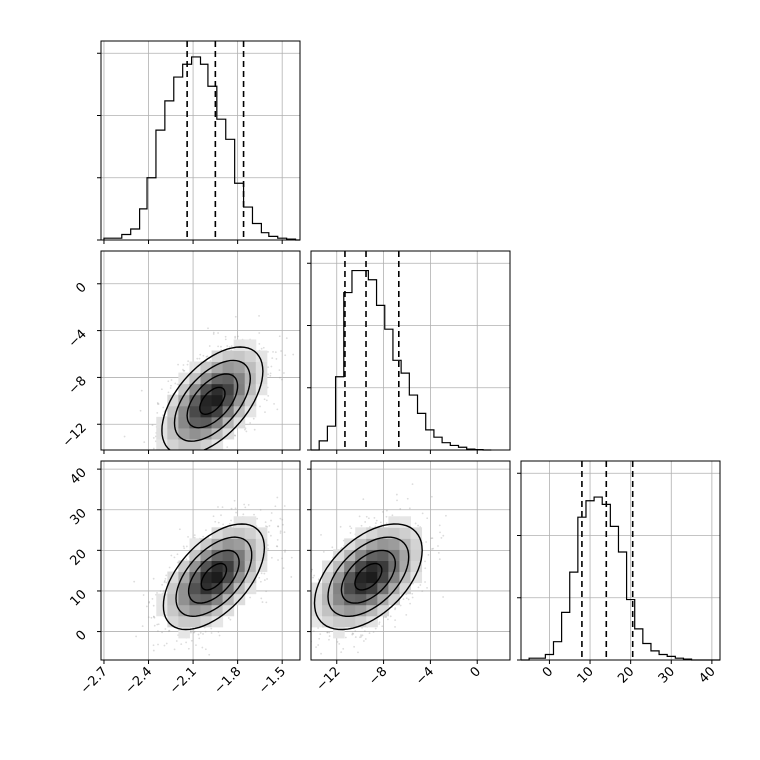 Image resolution: width=760 pixels, height=760 pixels. I want to click on panel-frame, so click(200, 350).